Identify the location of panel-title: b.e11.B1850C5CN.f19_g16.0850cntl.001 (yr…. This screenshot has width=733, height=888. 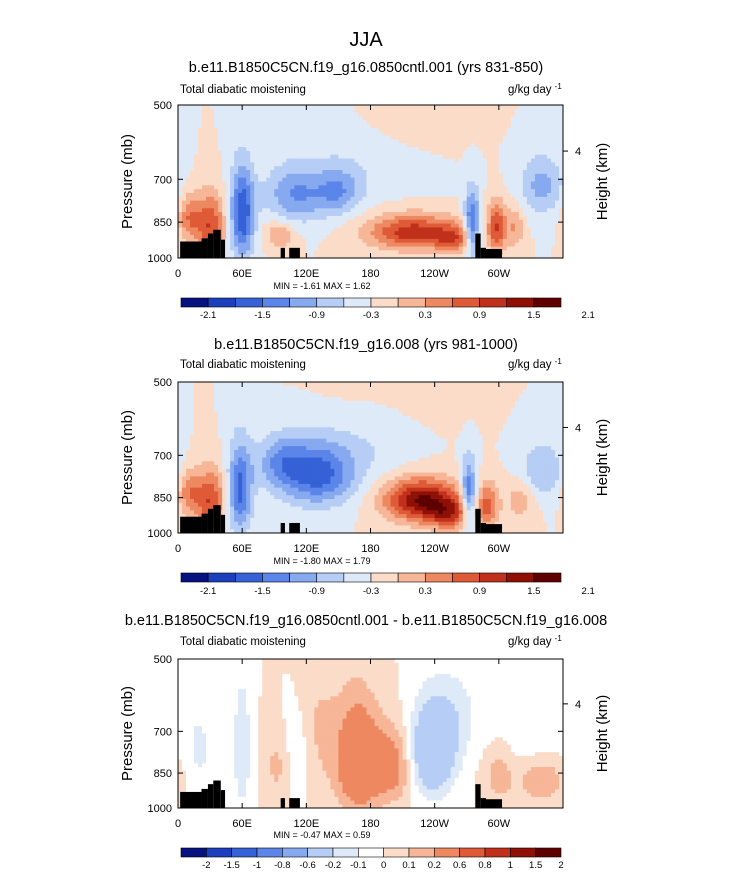
(366, 68).